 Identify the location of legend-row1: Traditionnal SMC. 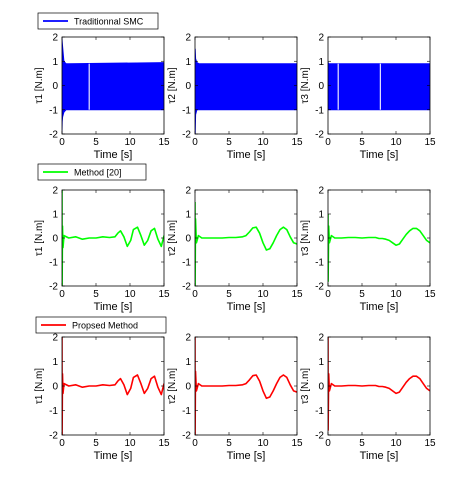
(98, 21).